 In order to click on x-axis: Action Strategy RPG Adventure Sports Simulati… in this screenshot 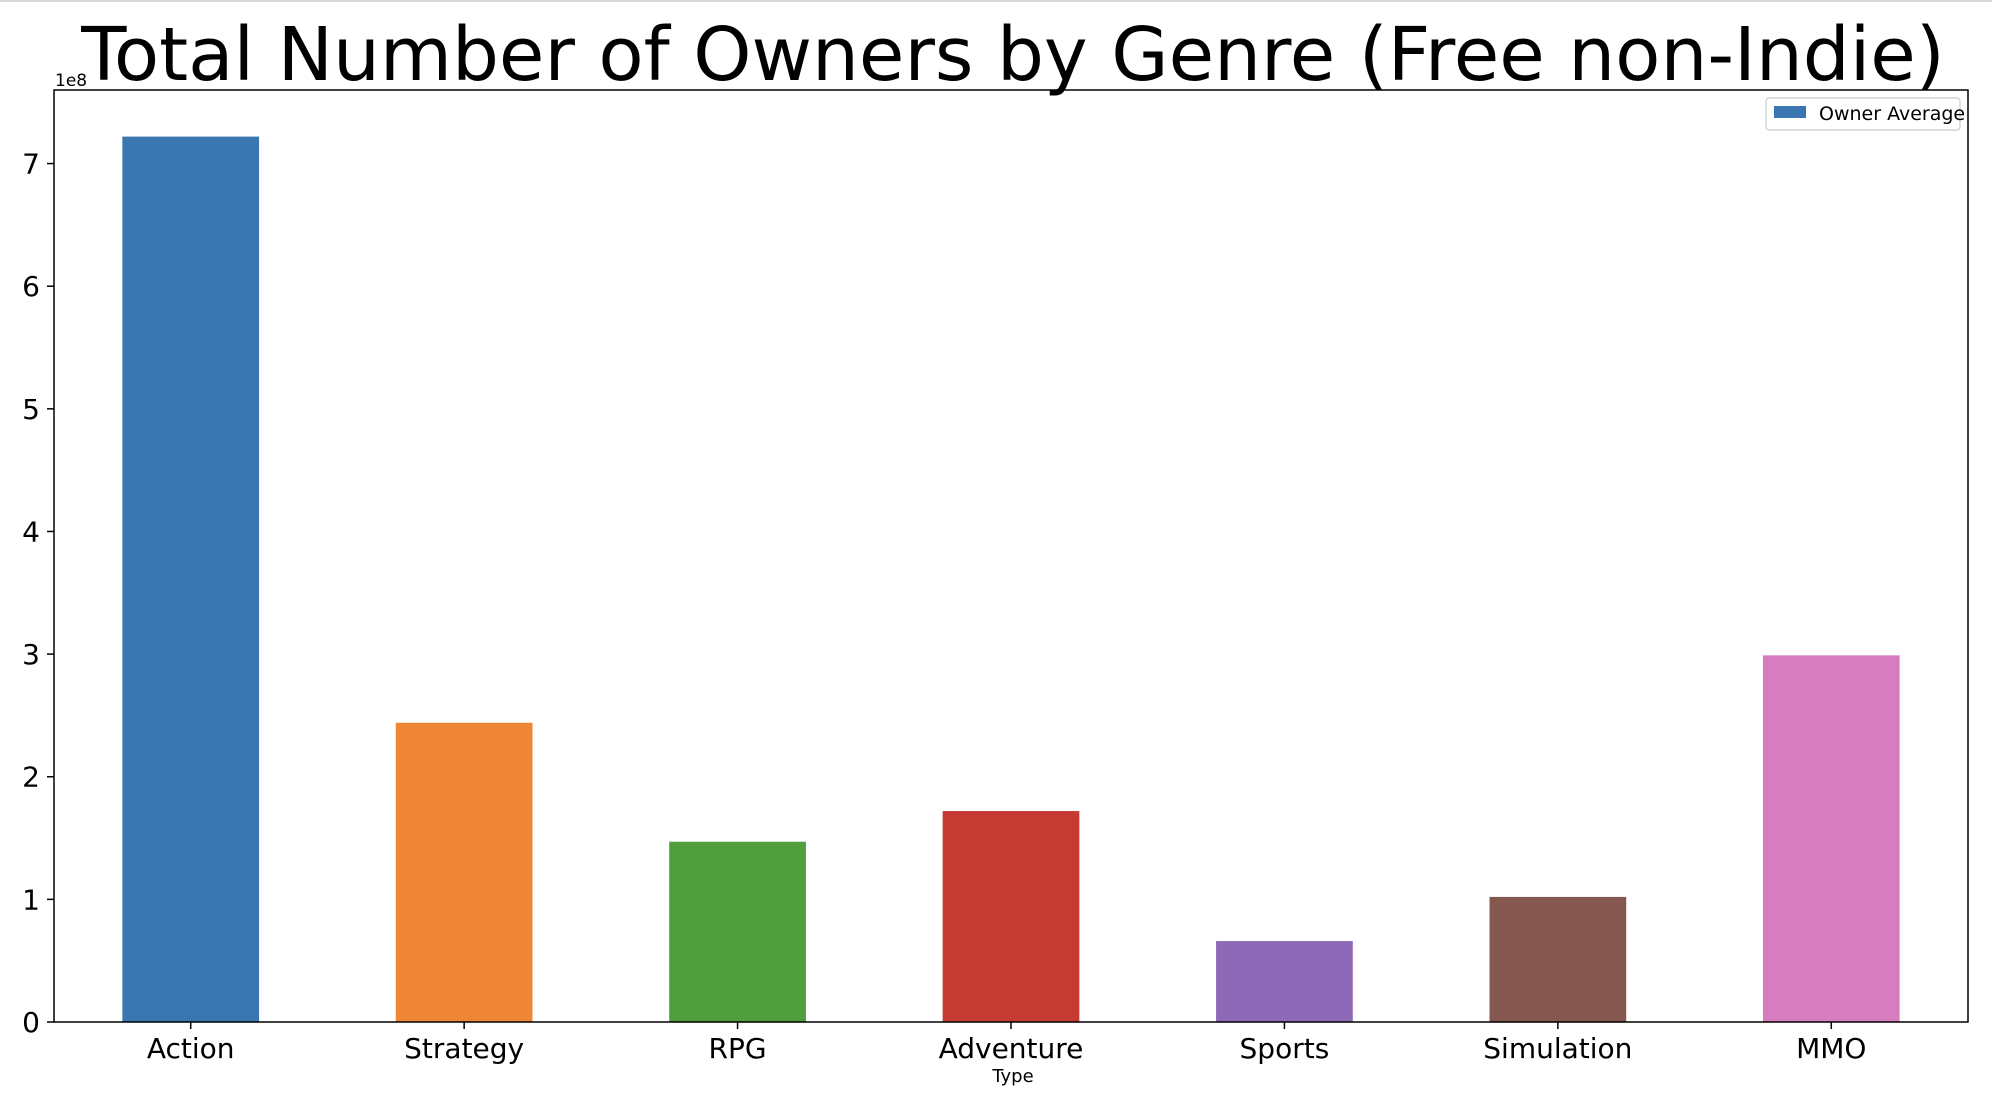, I will do `click(1006, 1043)`.